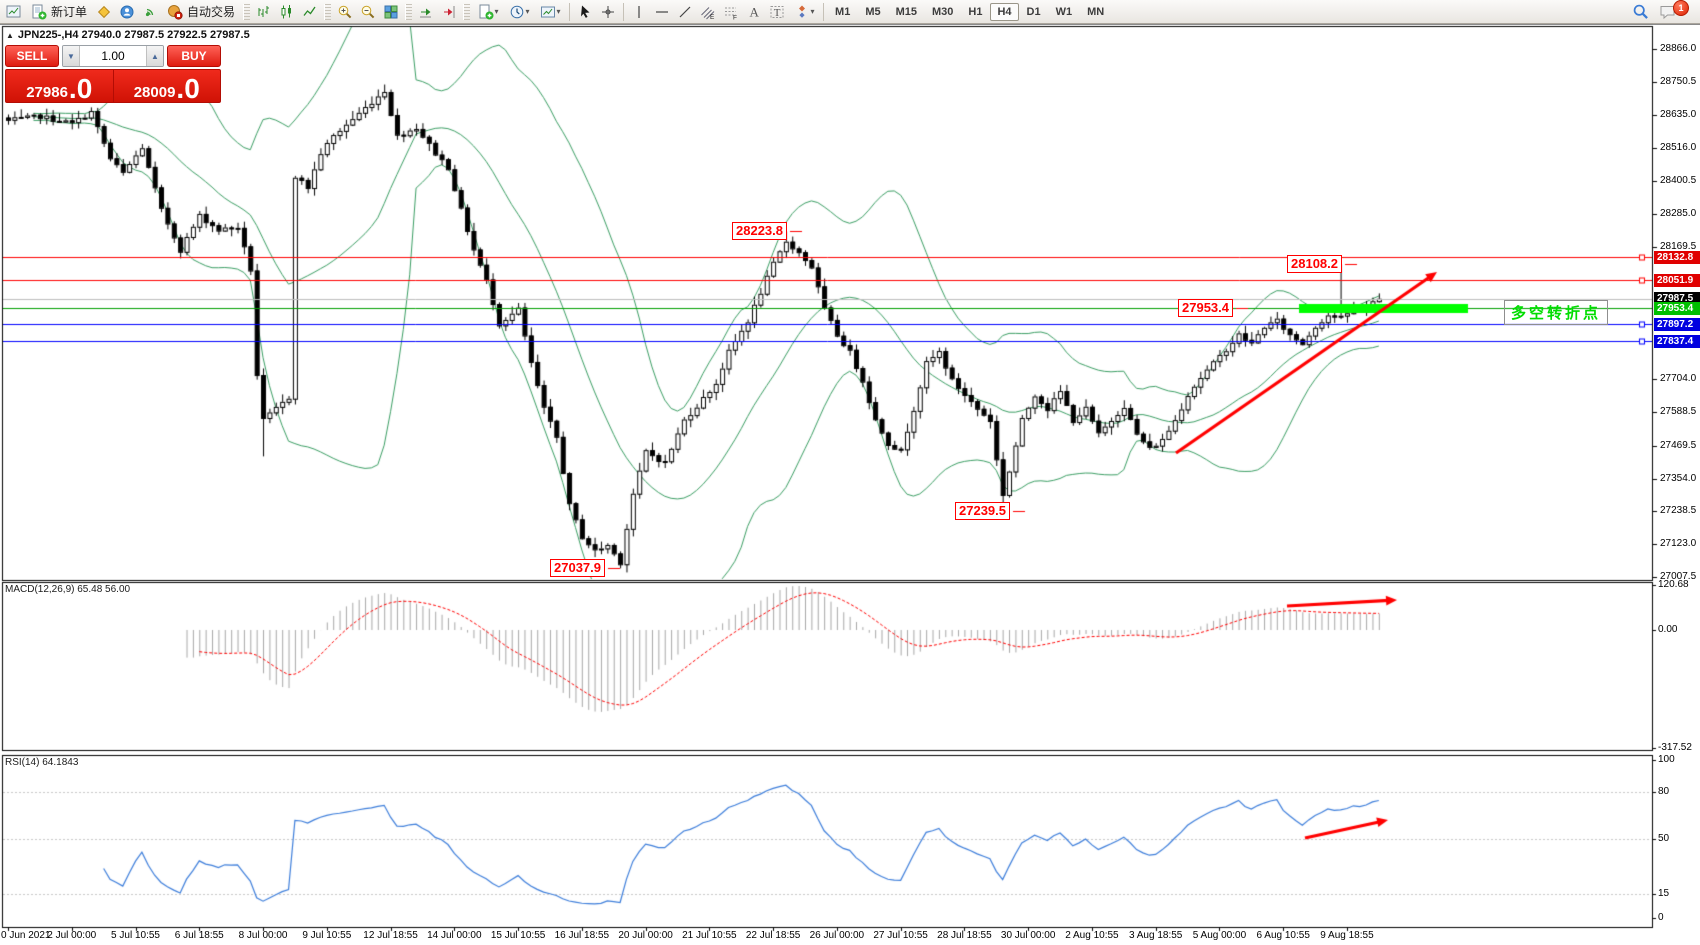 Image resolution: width=1700 pixels, height=945 pixels. Describe the element at coordinates (264, 12) in the screenshot. I see `bar-chart-type-icon` at that location.